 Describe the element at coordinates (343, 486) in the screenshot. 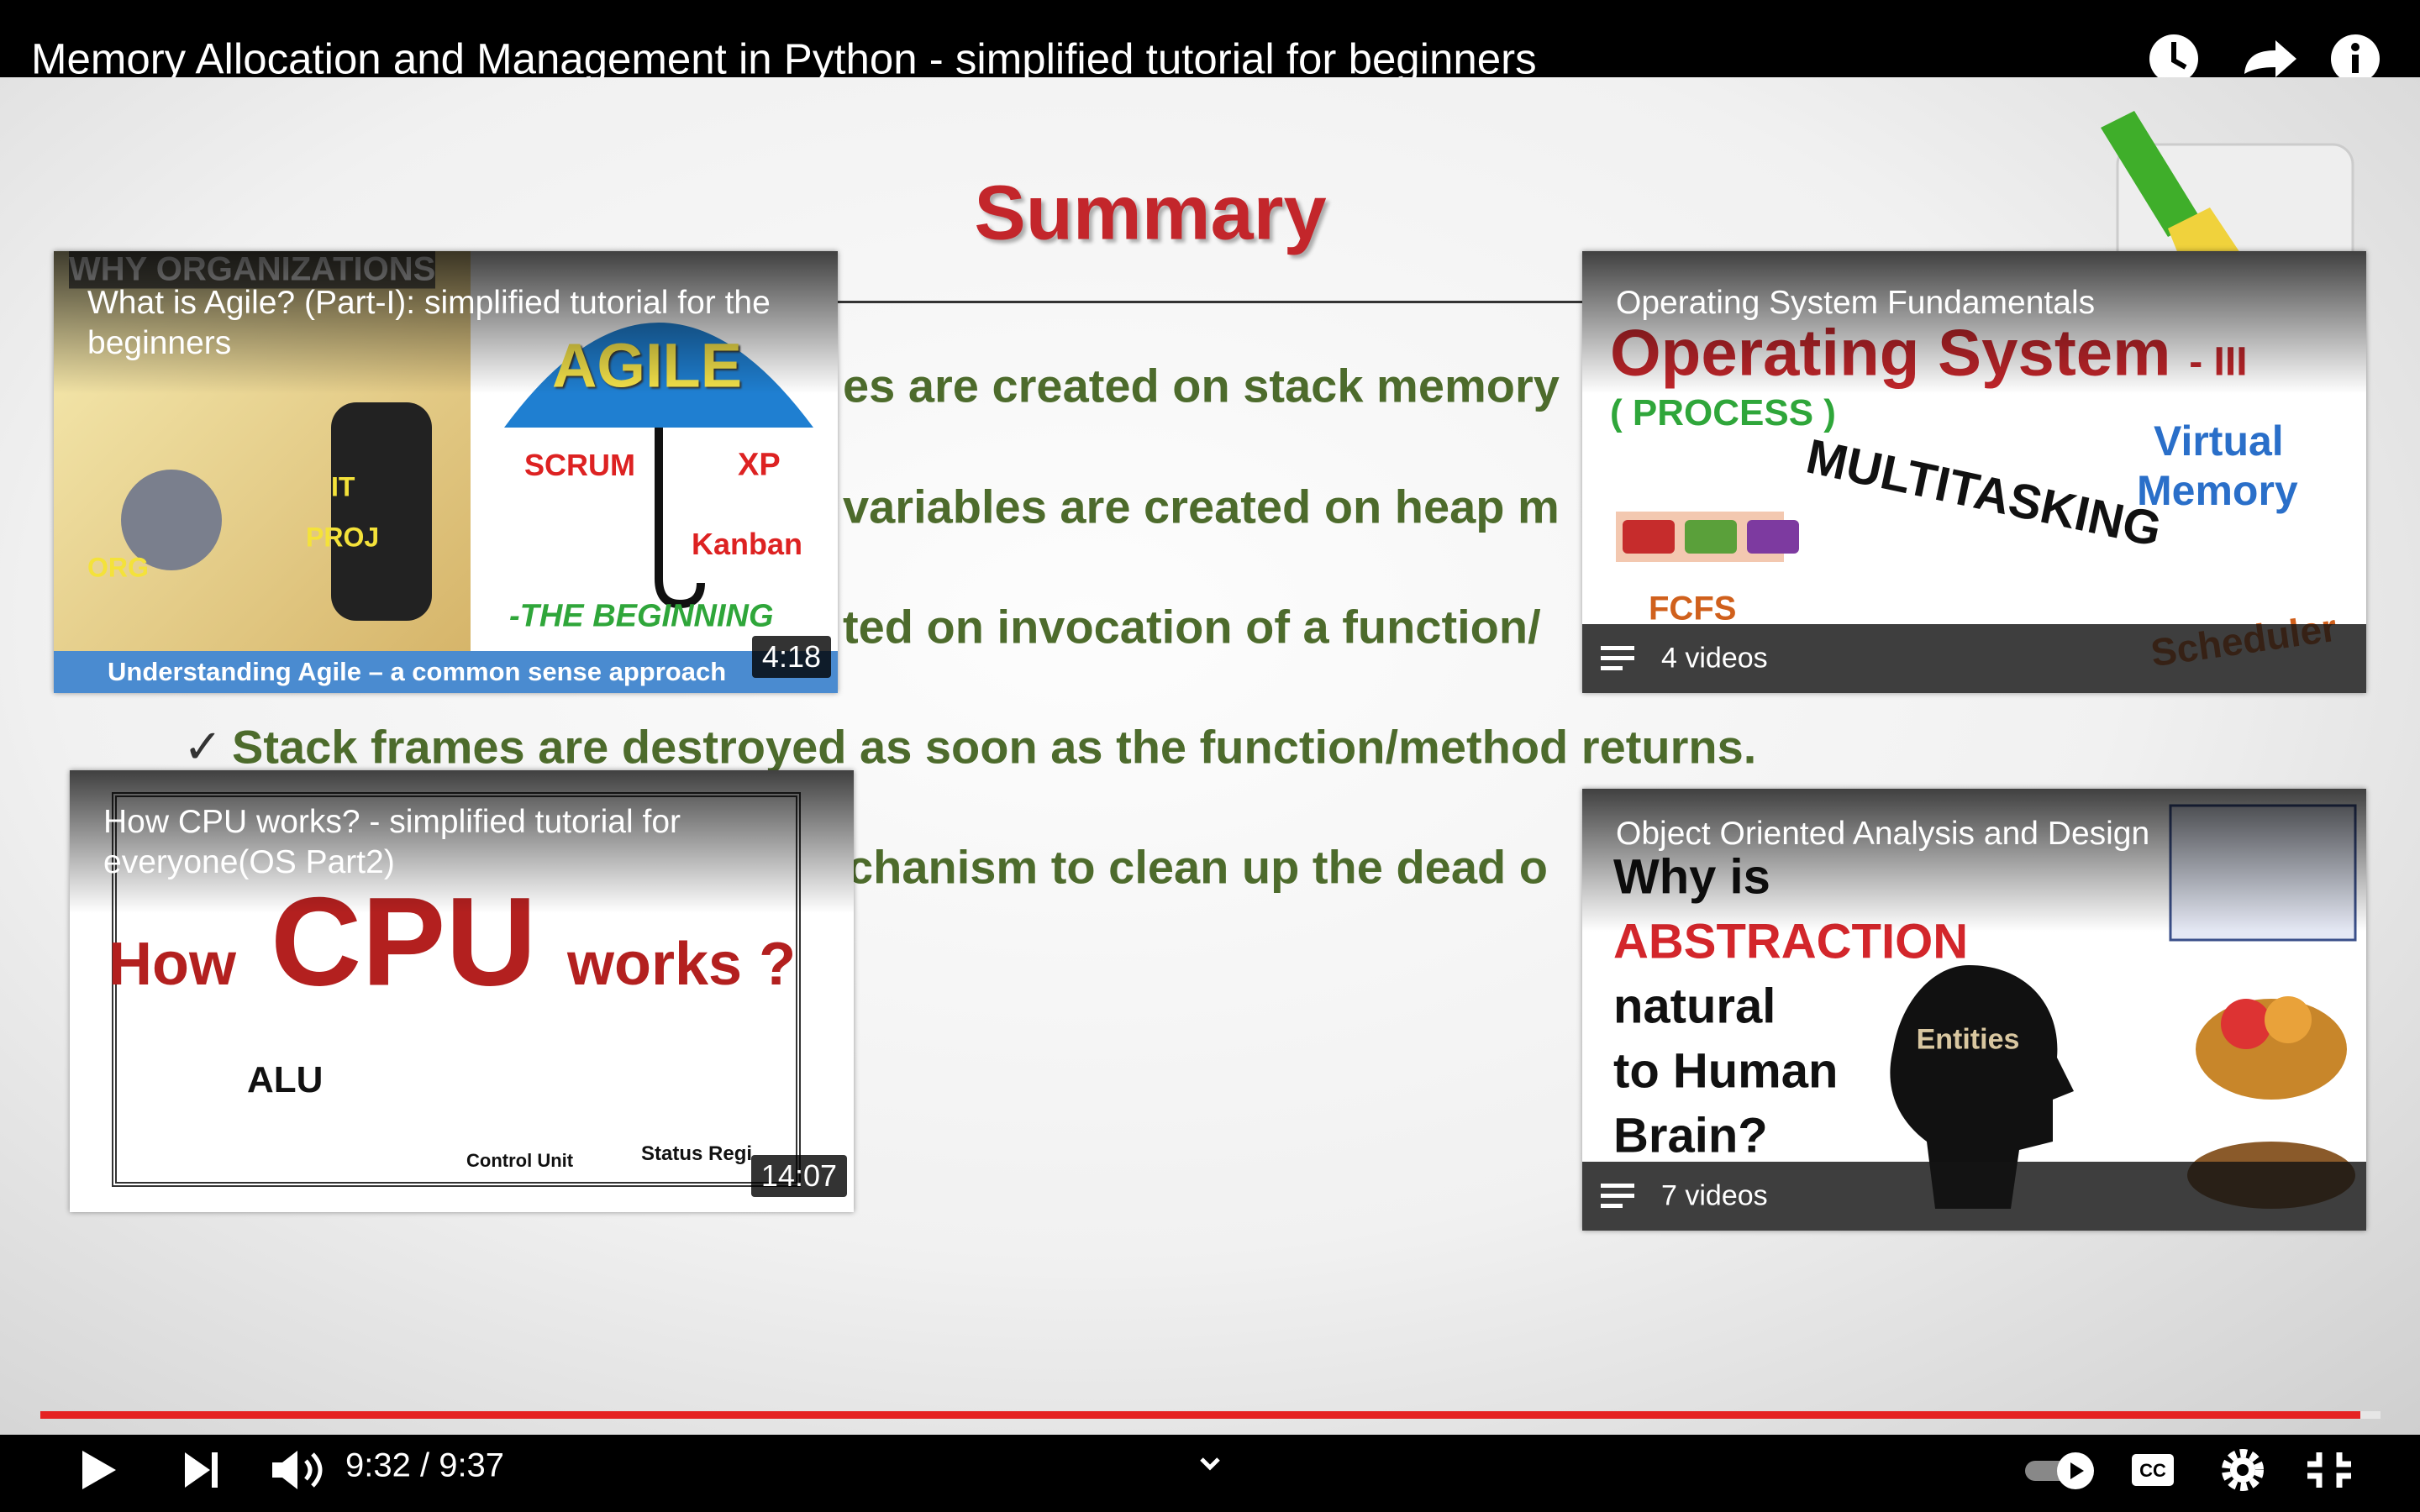

I see `thumb-text: IT` at that location.